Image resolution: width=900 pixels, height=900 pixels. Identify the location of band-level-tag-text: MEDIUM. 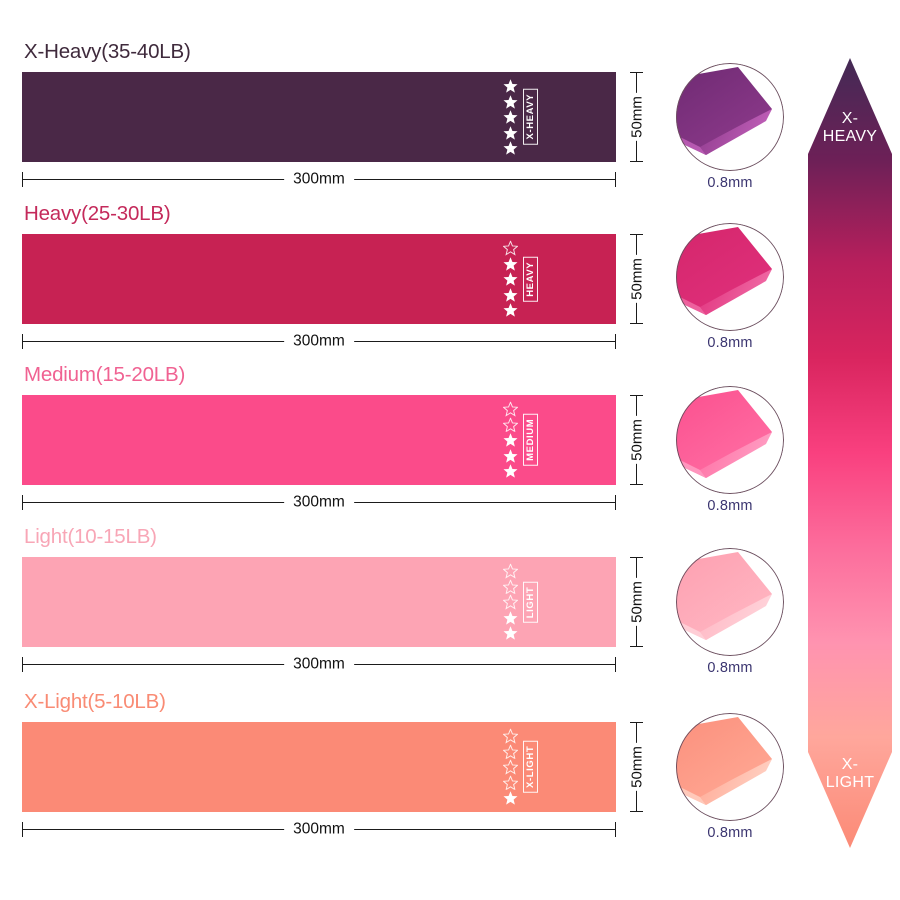
(530, 440).